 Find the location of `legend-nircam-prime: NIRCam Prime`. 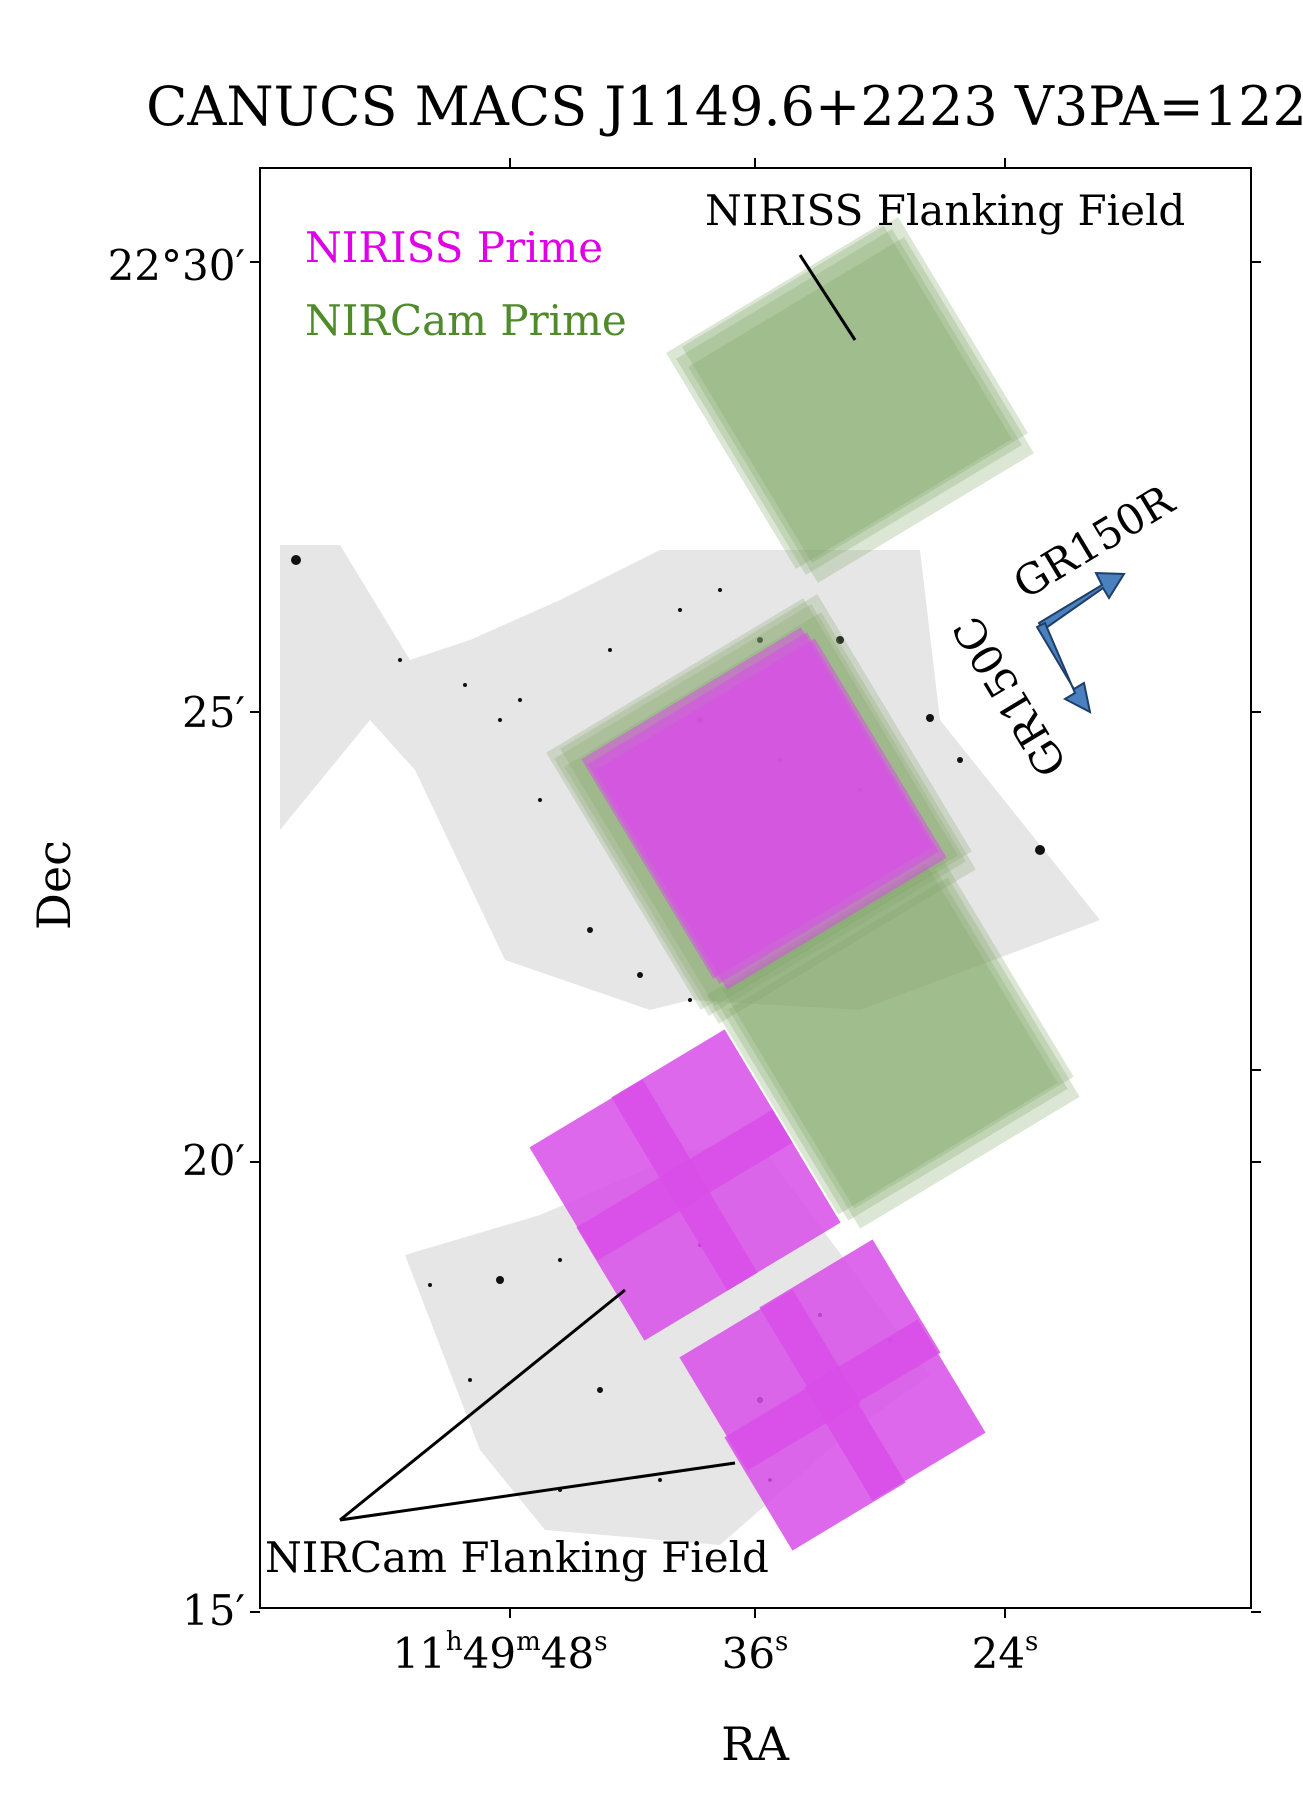

legend-nircam-prime: NIRCam Prime is located at coordinates (466, 320).